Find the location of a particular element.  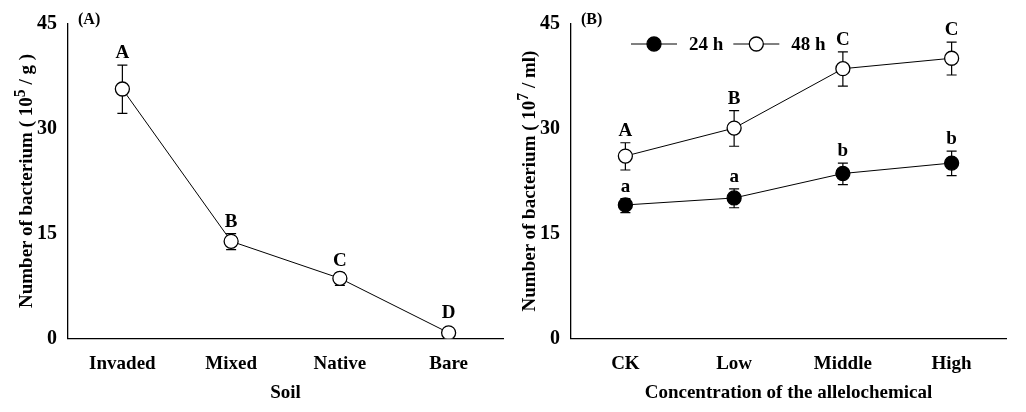

x-tick-label: High is located at coordinates (952, 362).